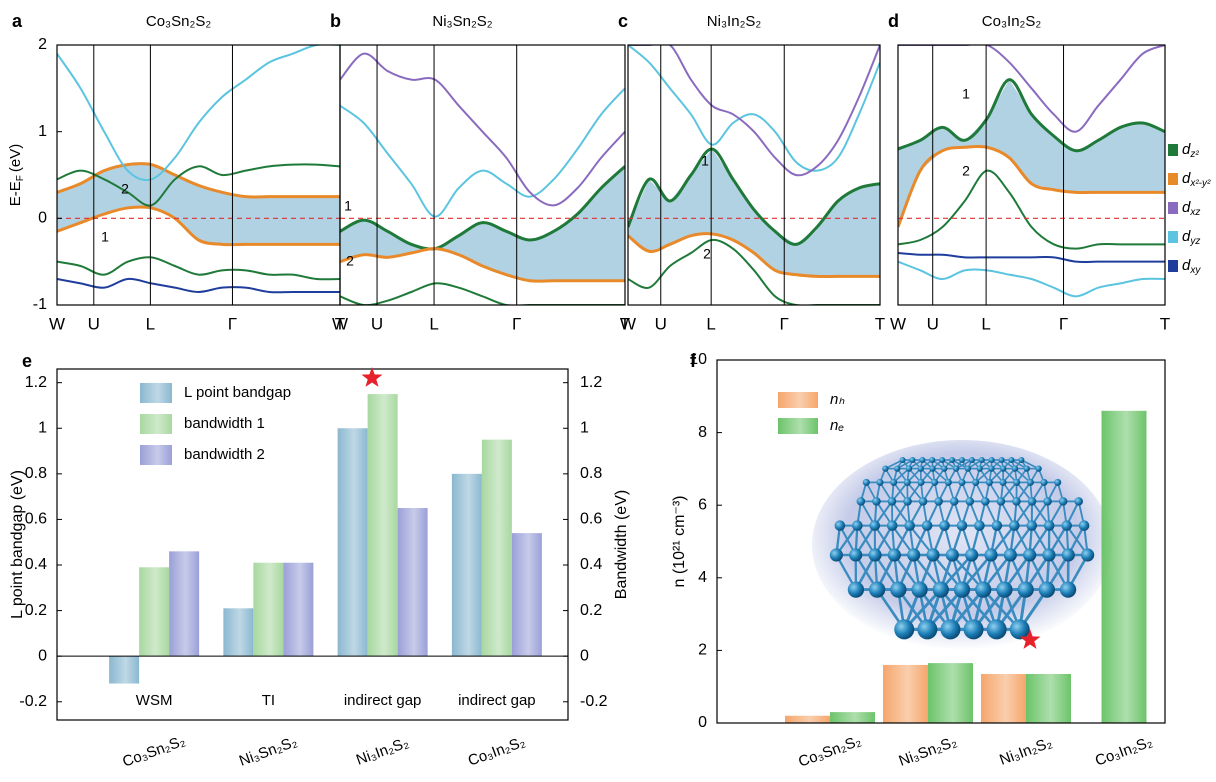 Image resolution: width=1216 pixels, height=782 pixels. I want to click on y-tick-label: 0.2, so click(36, 610).